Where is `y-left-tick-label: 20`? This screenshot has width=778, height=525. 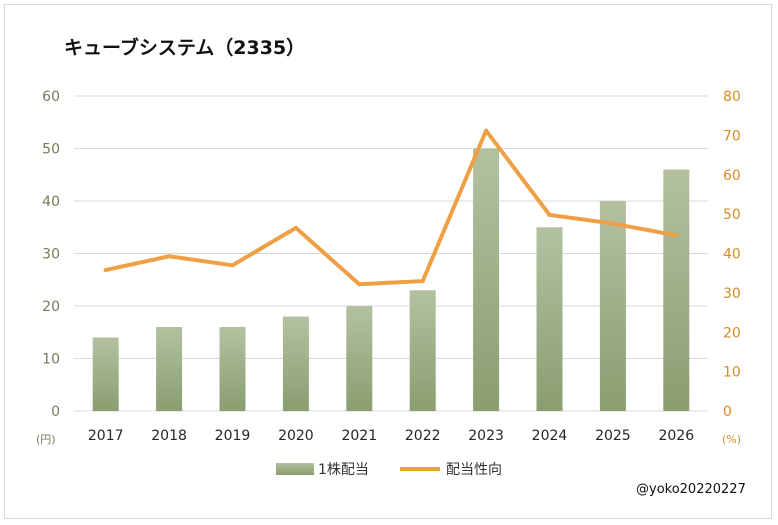 y-left-tick-label: 20 is located at coordinates (51, 307).